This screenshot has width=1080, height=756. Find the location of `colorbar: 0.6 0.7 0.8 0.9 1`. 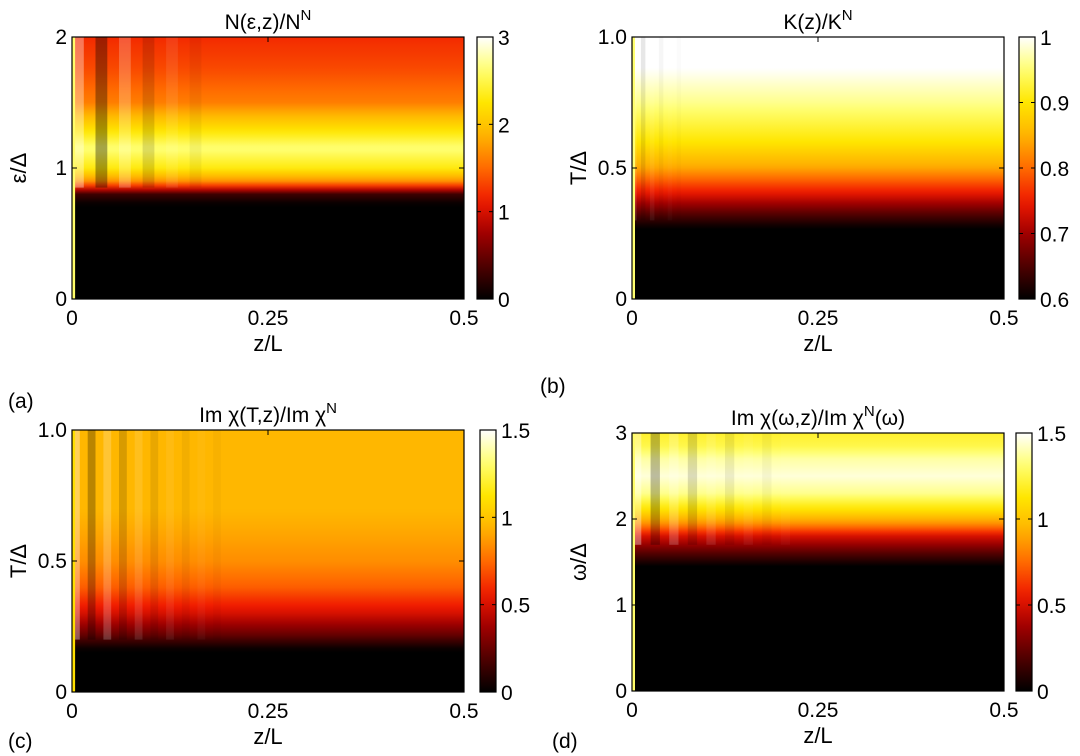

colorbar: 0.6 0.7 0.8 0.9 1 is located at coordinates (1043, 169).